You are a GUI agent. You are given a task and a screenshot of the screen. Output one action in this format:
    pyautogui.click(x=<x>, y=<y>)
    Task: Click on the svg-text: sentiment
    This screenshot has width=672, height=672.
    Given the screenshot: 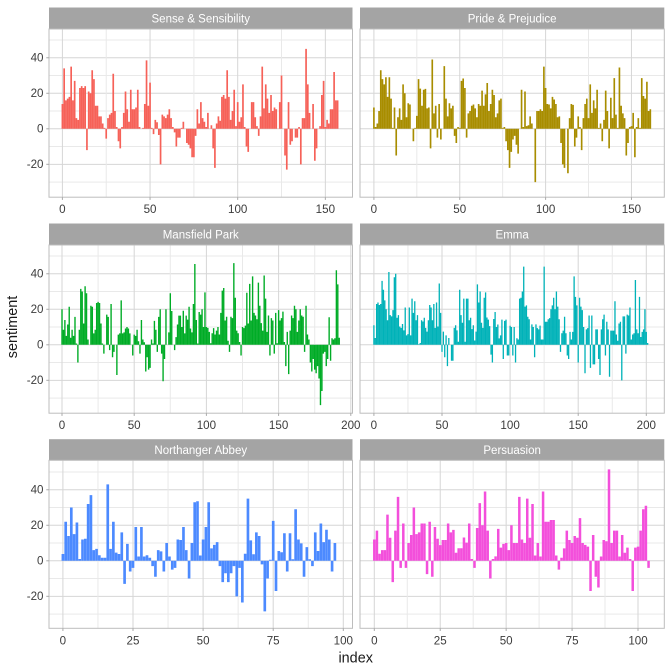 What is the action you would take?
    pyautogui.click(x=13, y=327)
    